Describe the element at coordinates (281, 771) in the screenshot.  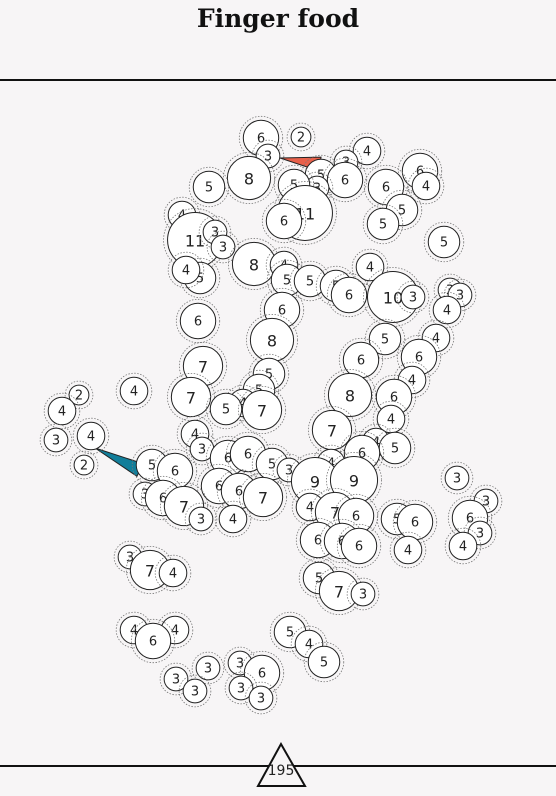
I see `footer-badge-value: 195` at that location.